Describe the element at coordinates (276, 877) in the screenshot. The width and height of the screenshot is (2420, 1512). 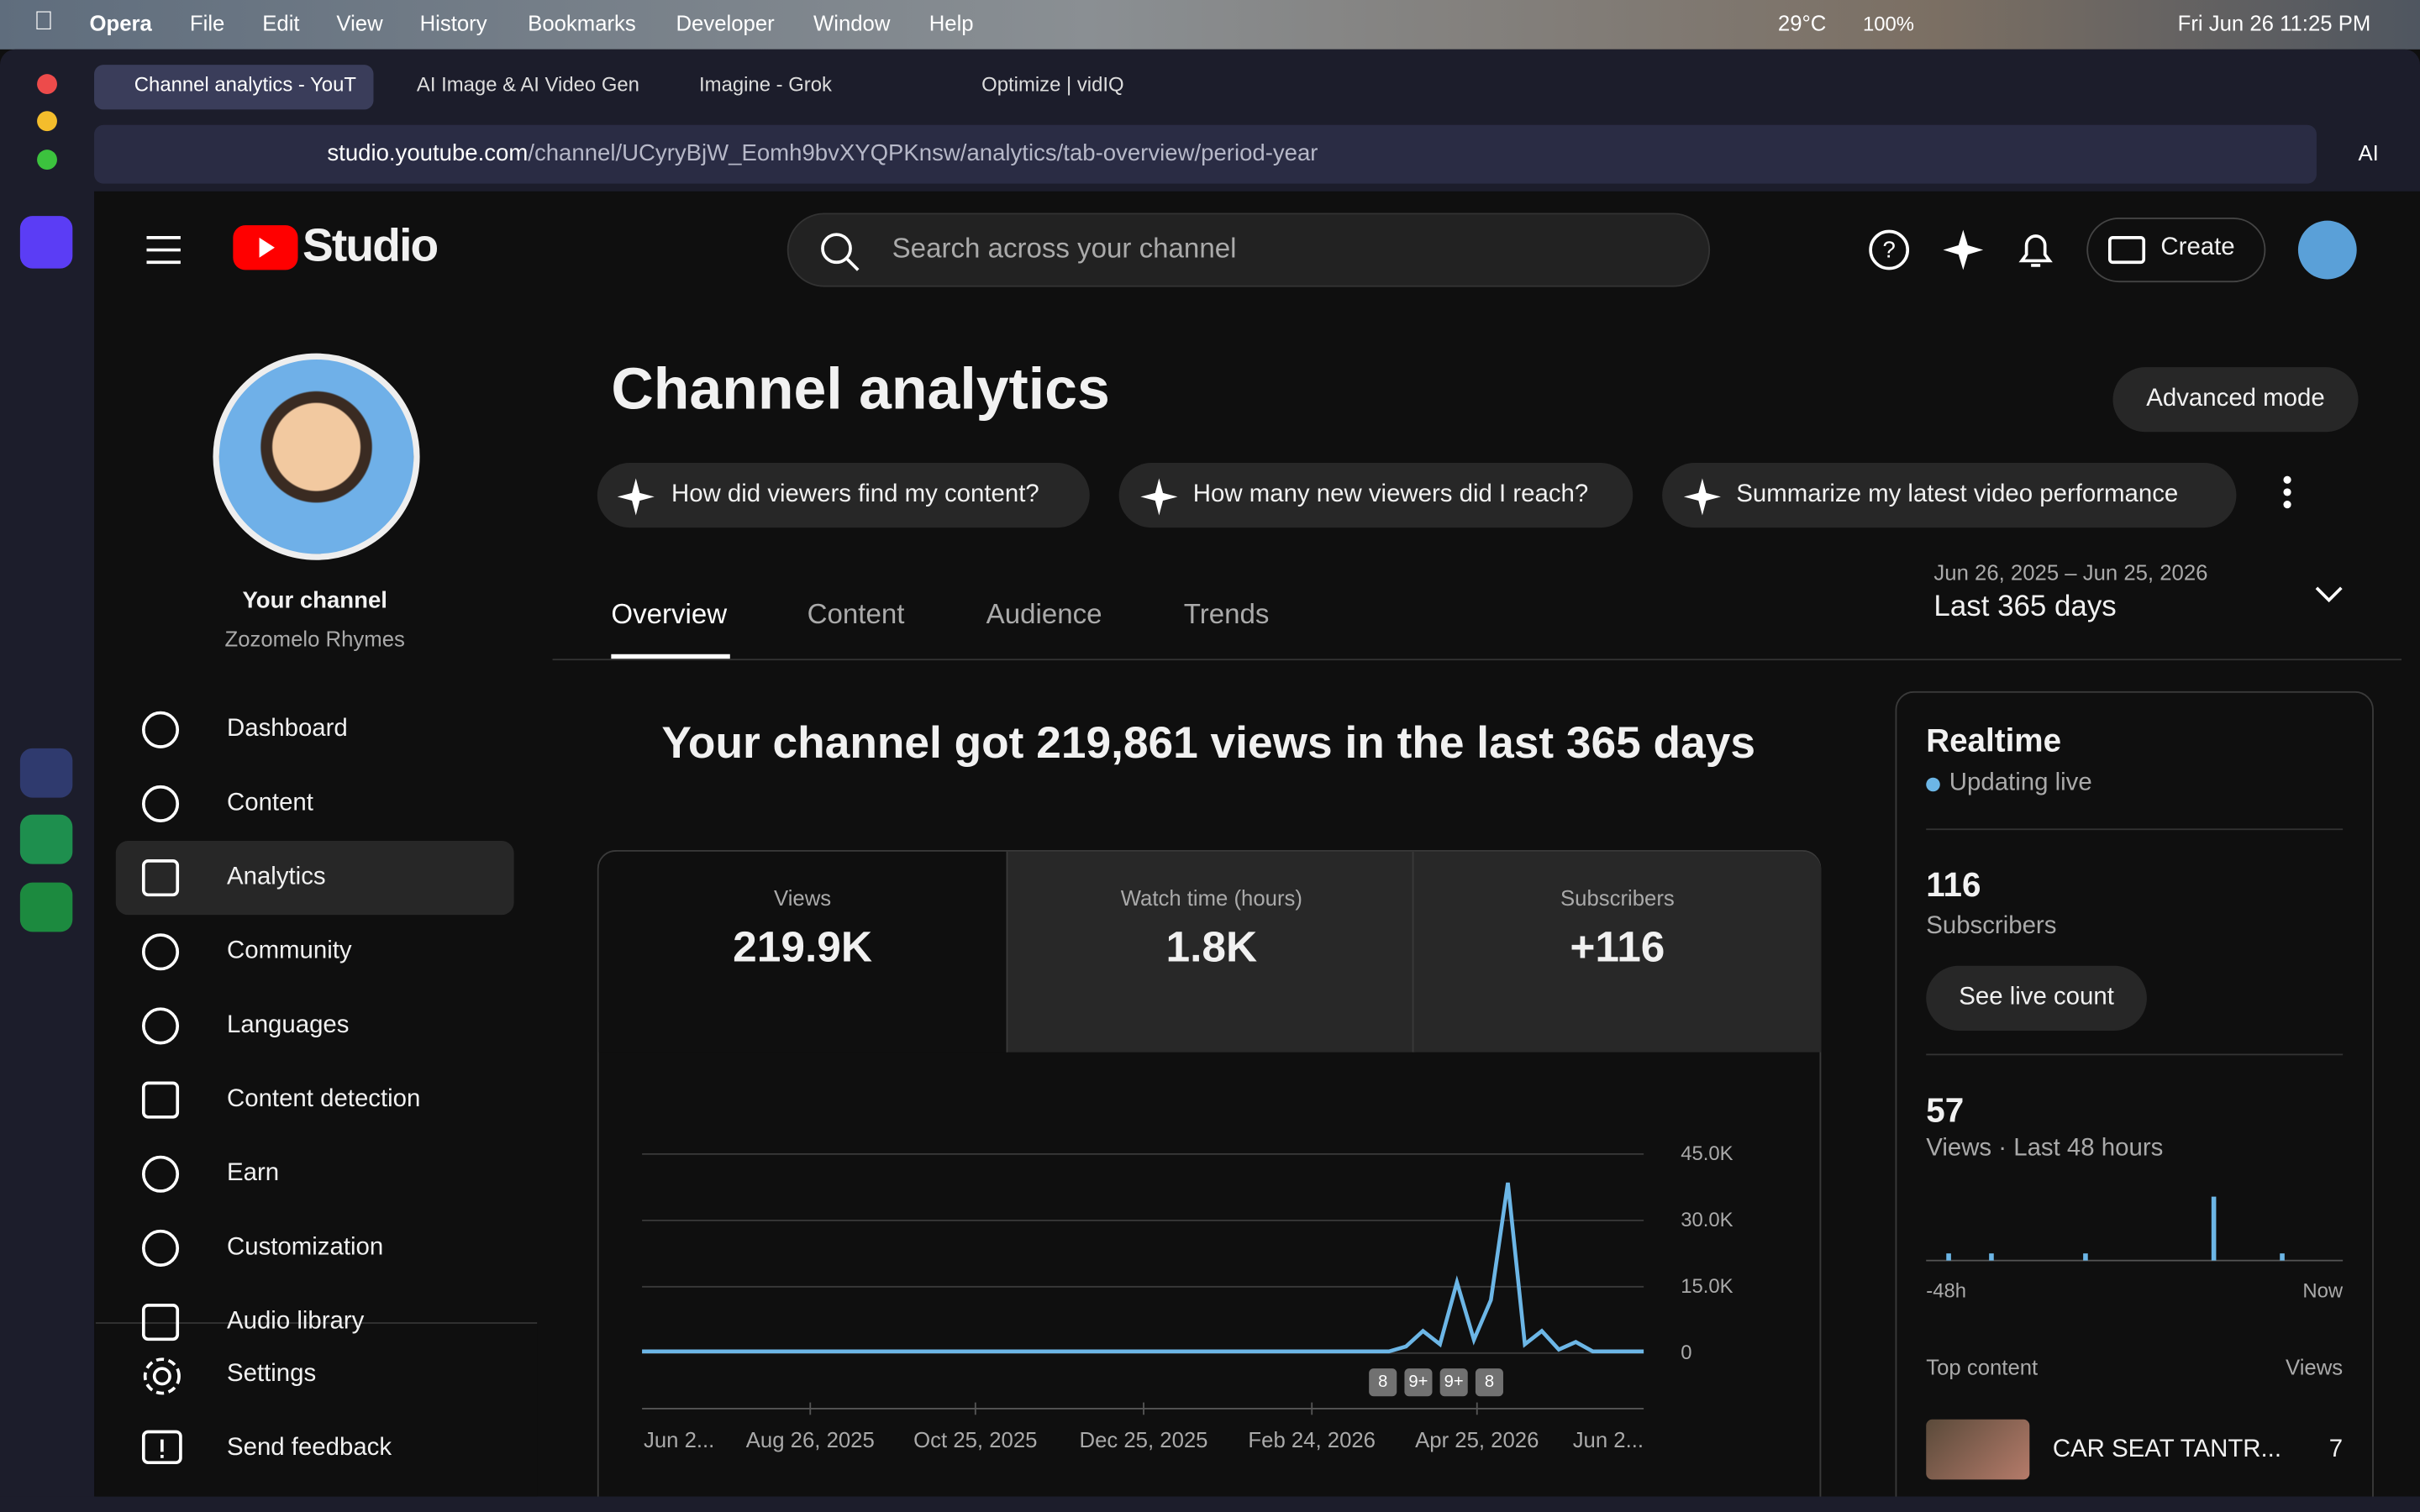
I see `nav-item: Analytics` at that location.